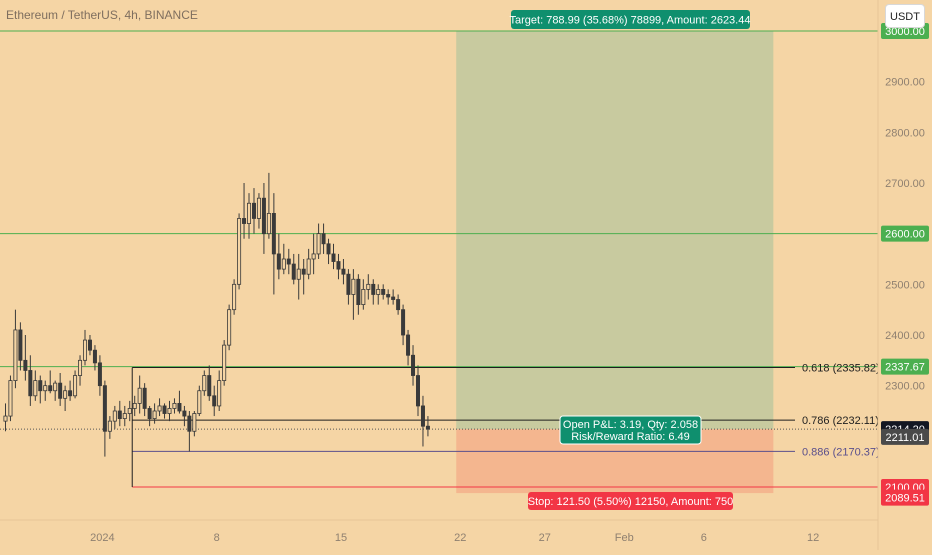 This screenshot has width=932, height=555. Describe the element at coordinates (905, 285) in the screenshot. I see `y-tick-label: 2500.00` at that location.